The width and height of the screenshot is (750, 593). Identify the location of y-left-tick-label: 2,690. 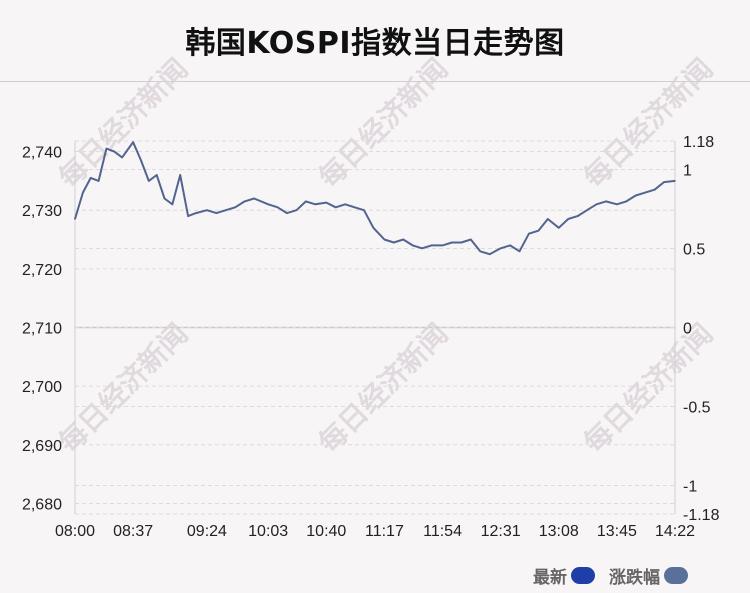
(42, 446).